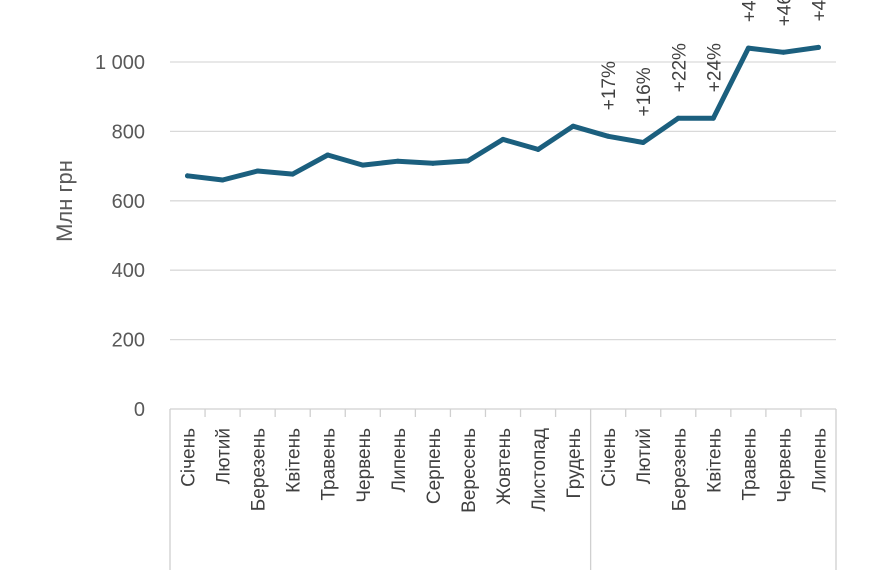  I want to click on x-tick-label: Листопад, so click(539, 470).